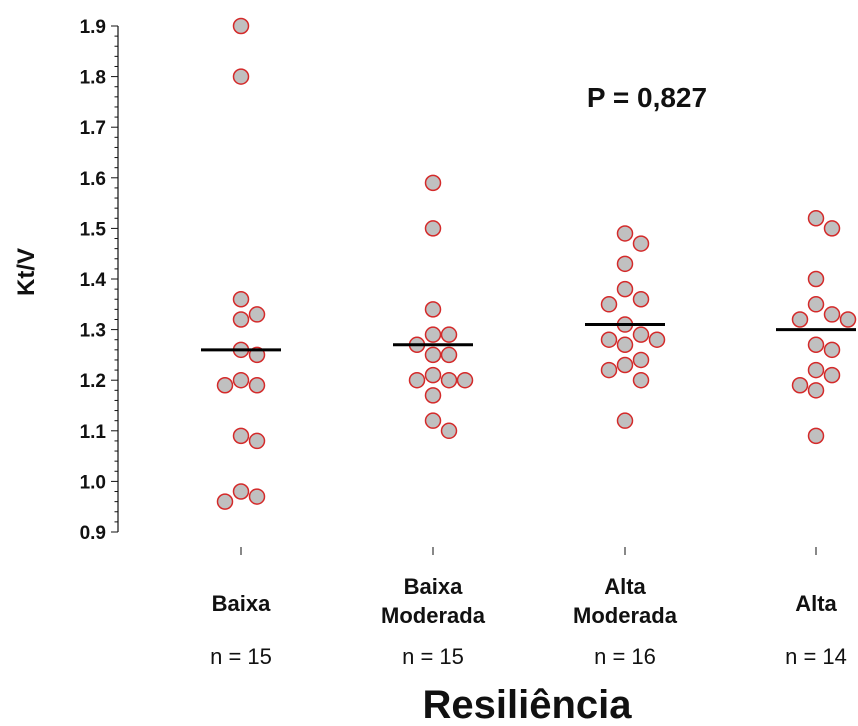 This screenshot has width=858, height=726. What do you see at coordinates (528, 337) in the screenshot?
I see `mean-lines` at bounding box center [528, 337].